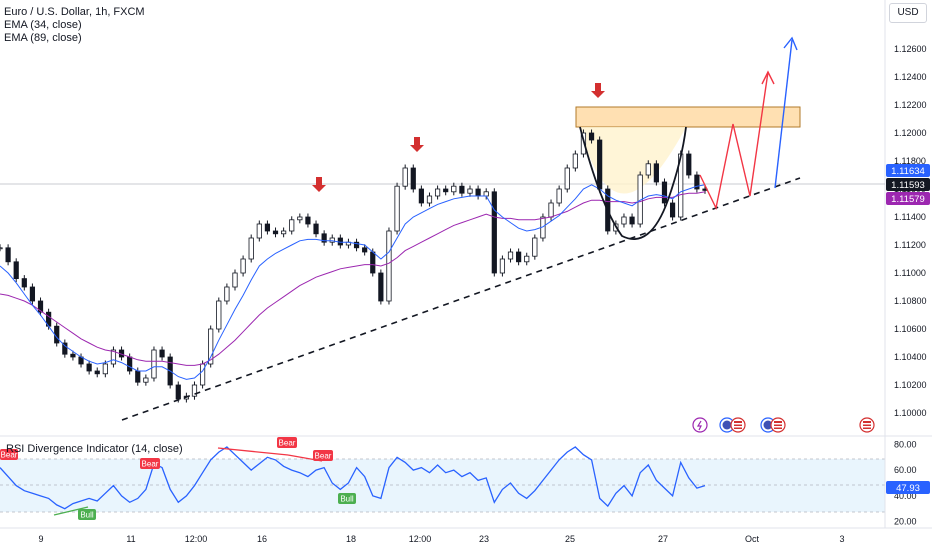 The image size is (932, 550). Describe the element at coordinates (40, 539) in the screenshot. I see `time-tick-label: 9` at that location.